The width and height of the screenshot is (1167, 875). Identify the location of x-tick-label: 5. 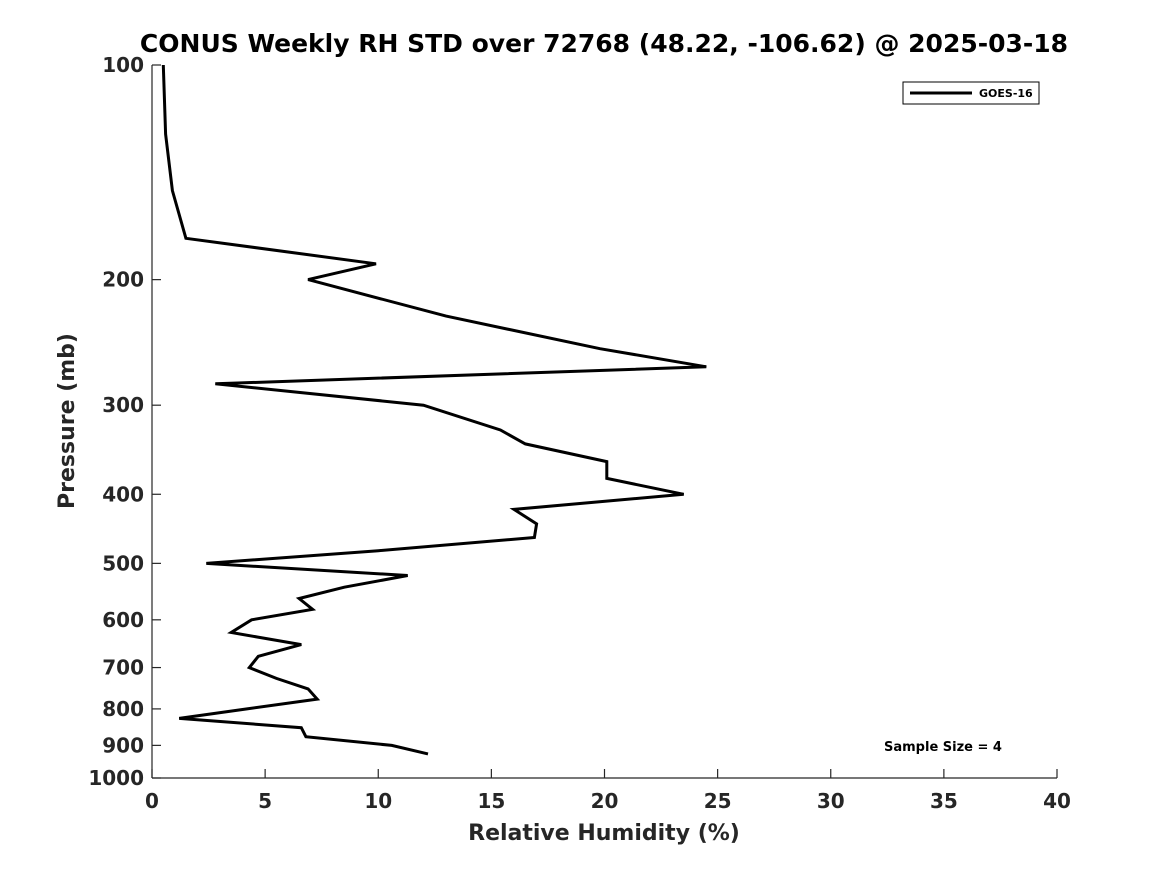
(265, 801).